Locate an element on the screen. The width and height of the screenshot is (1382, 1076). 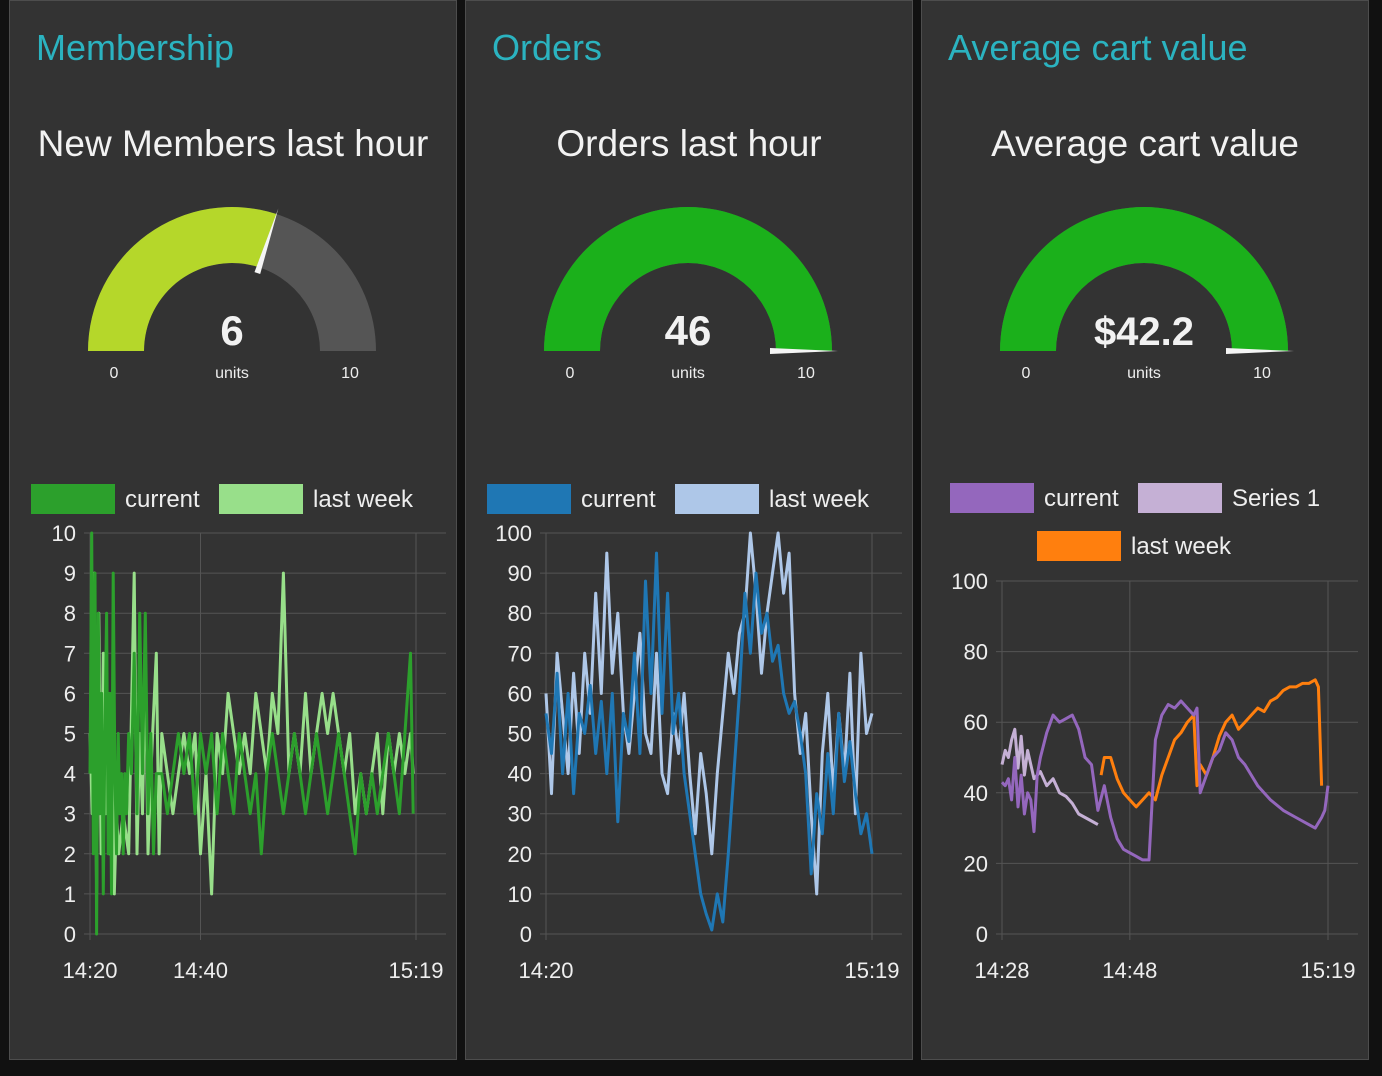
legend-label: Series 1 is located at coordinates (1276, 498).